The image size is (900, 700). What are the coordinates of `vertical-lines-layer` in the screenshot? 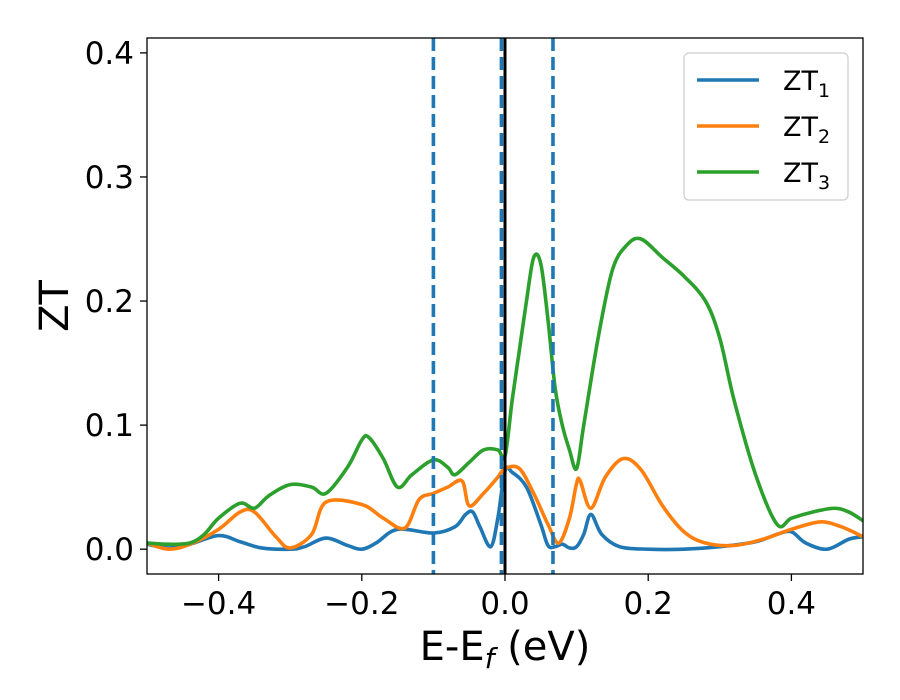 It's located at (493, 306).